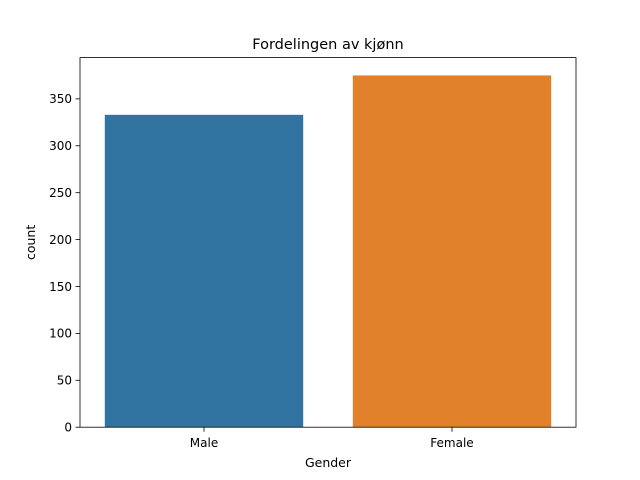 Image resolution: width=640 pixels, height=480 pixels. What do you see at coordinates (60, 334) in the screenshot?
I see `y-tick-label: 100` at bounding box center [60, 334].